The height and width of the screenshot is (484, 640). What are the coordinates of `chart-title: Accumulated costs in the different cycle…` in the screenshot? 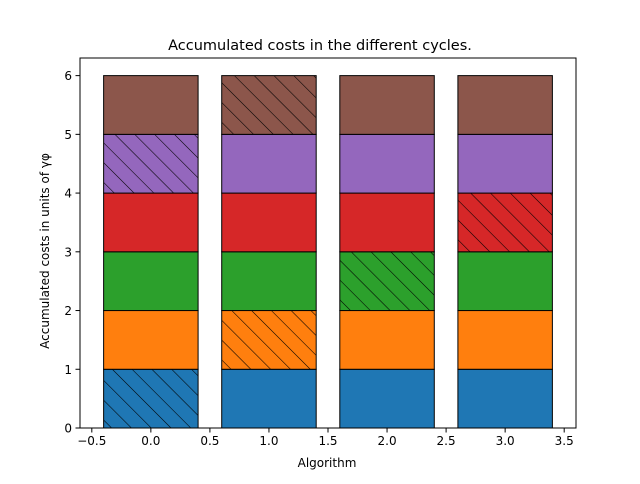 It's located at (320, 46).